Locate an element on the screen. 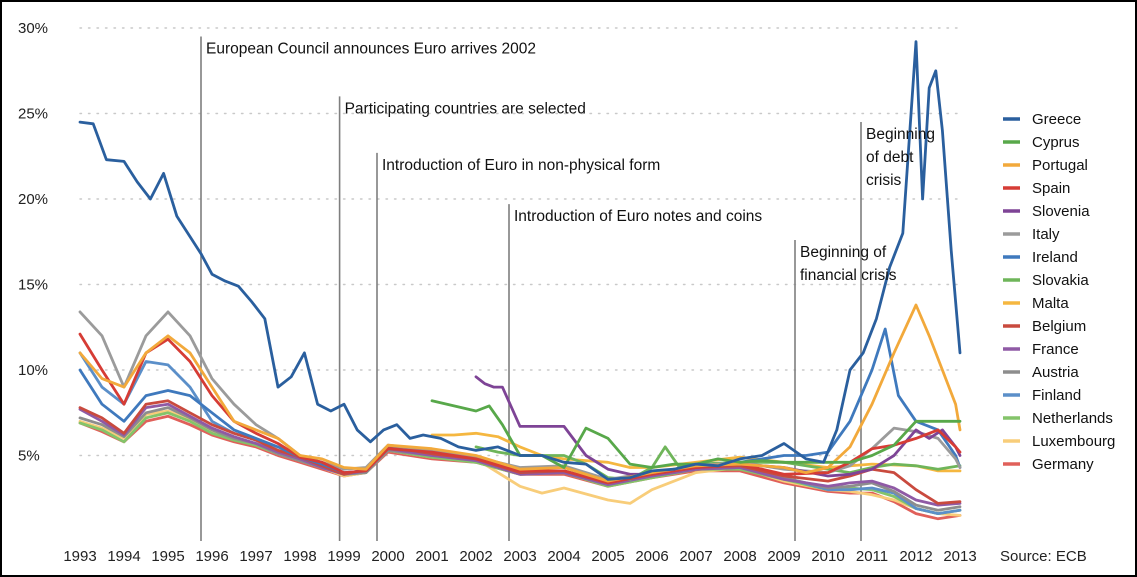  x-tick-label: 2012 is located at coordinates (915, 556).